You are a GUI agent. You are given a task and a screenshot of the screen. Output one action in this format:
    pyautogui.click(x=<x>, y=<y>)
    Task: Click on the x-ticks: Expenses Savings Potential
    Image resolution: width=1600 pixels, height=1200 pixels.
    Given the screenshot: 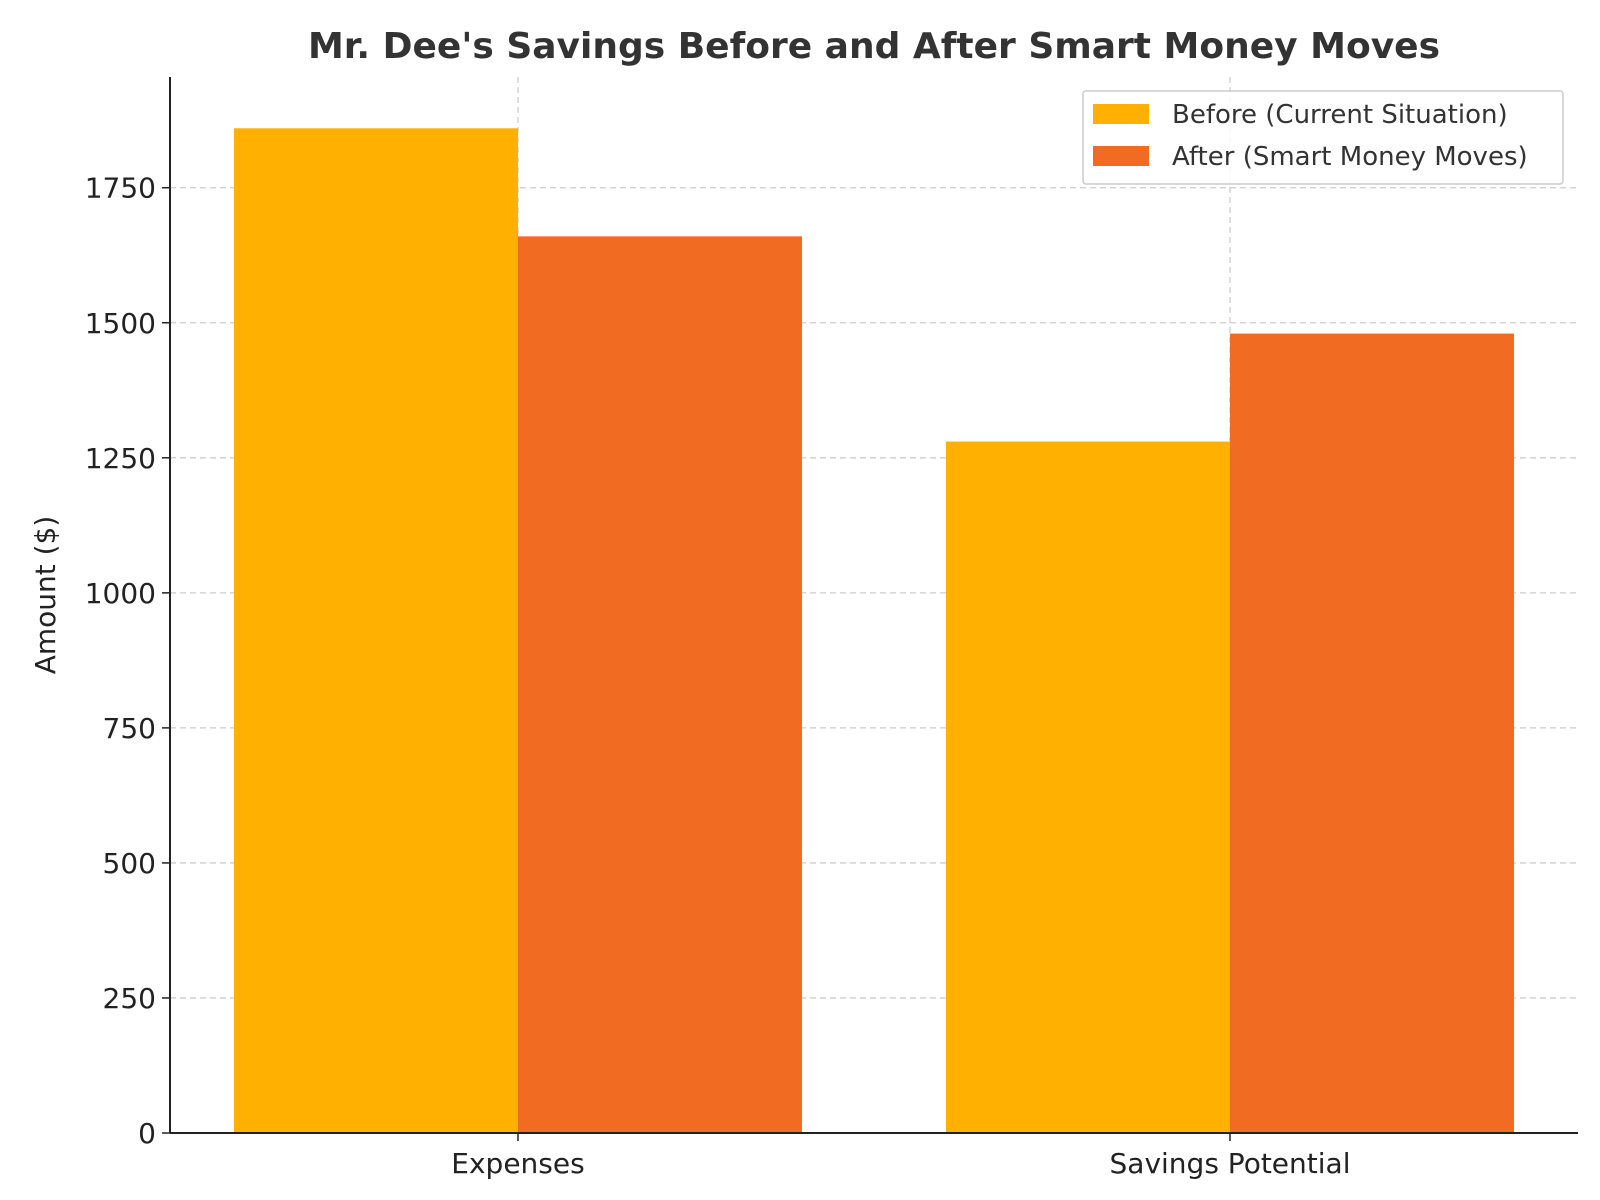 What is the action you would take?
    pyautogui.click(x=900, y=1156)
    